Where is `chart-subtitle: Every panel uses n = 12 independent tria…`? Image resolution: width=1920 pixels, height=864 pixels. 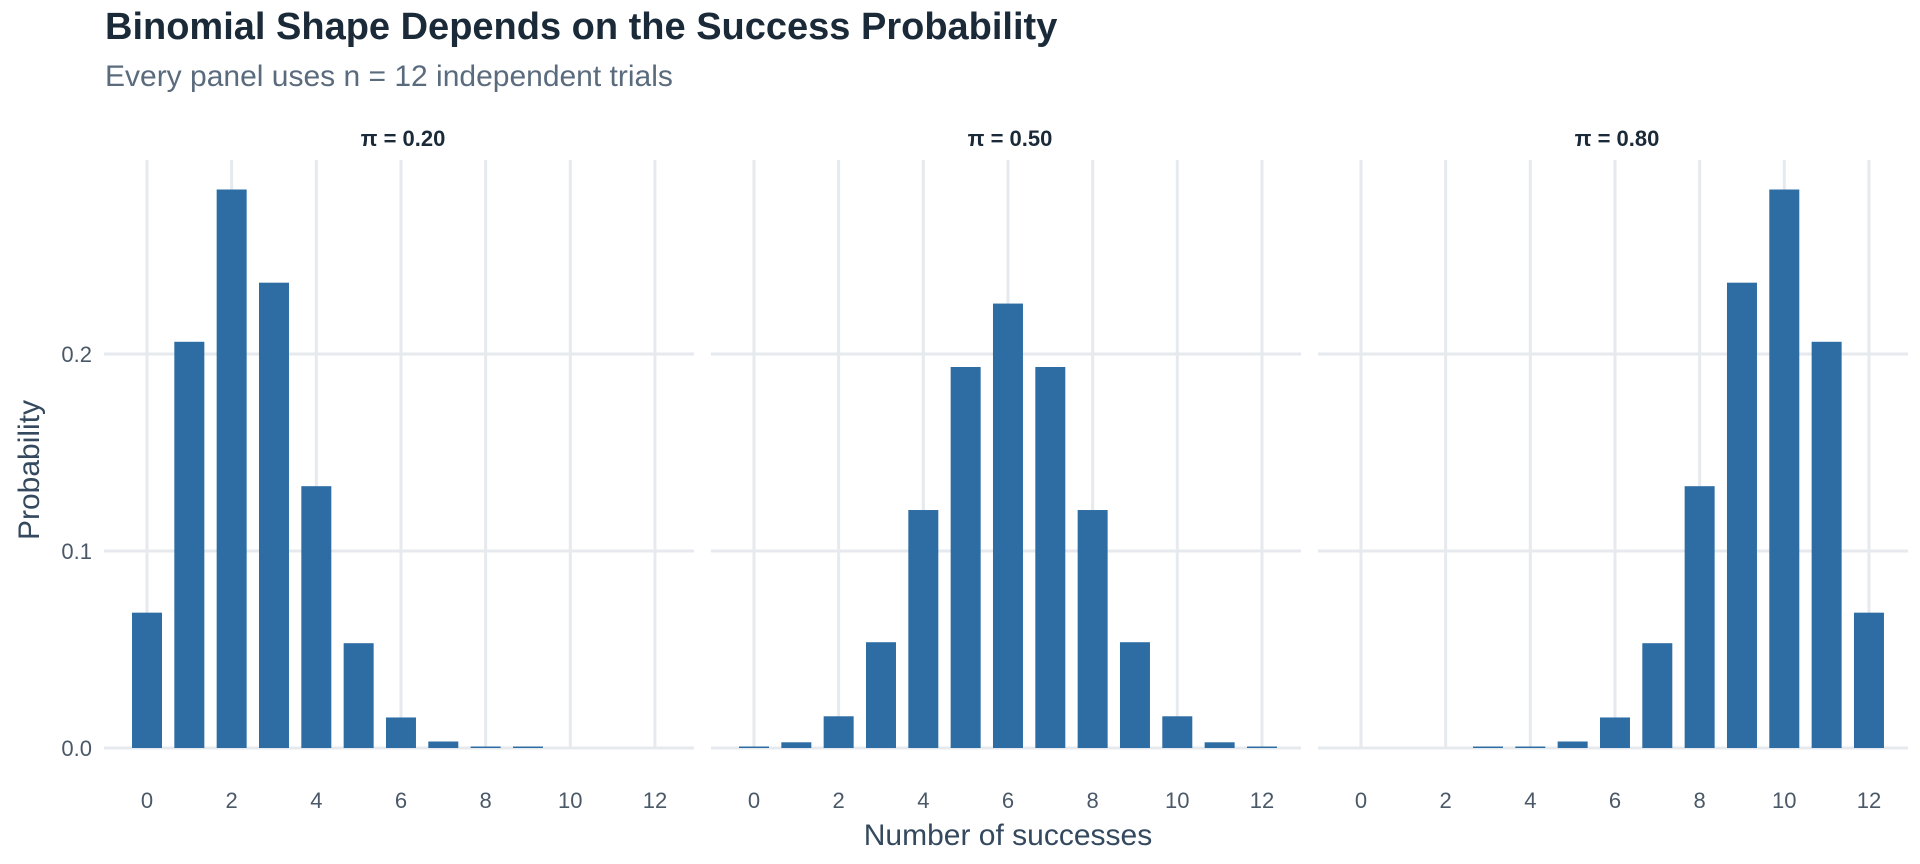 chart-subtitle: Every panel uses n = 12 independent tria… is located at coordinates (389, 76).